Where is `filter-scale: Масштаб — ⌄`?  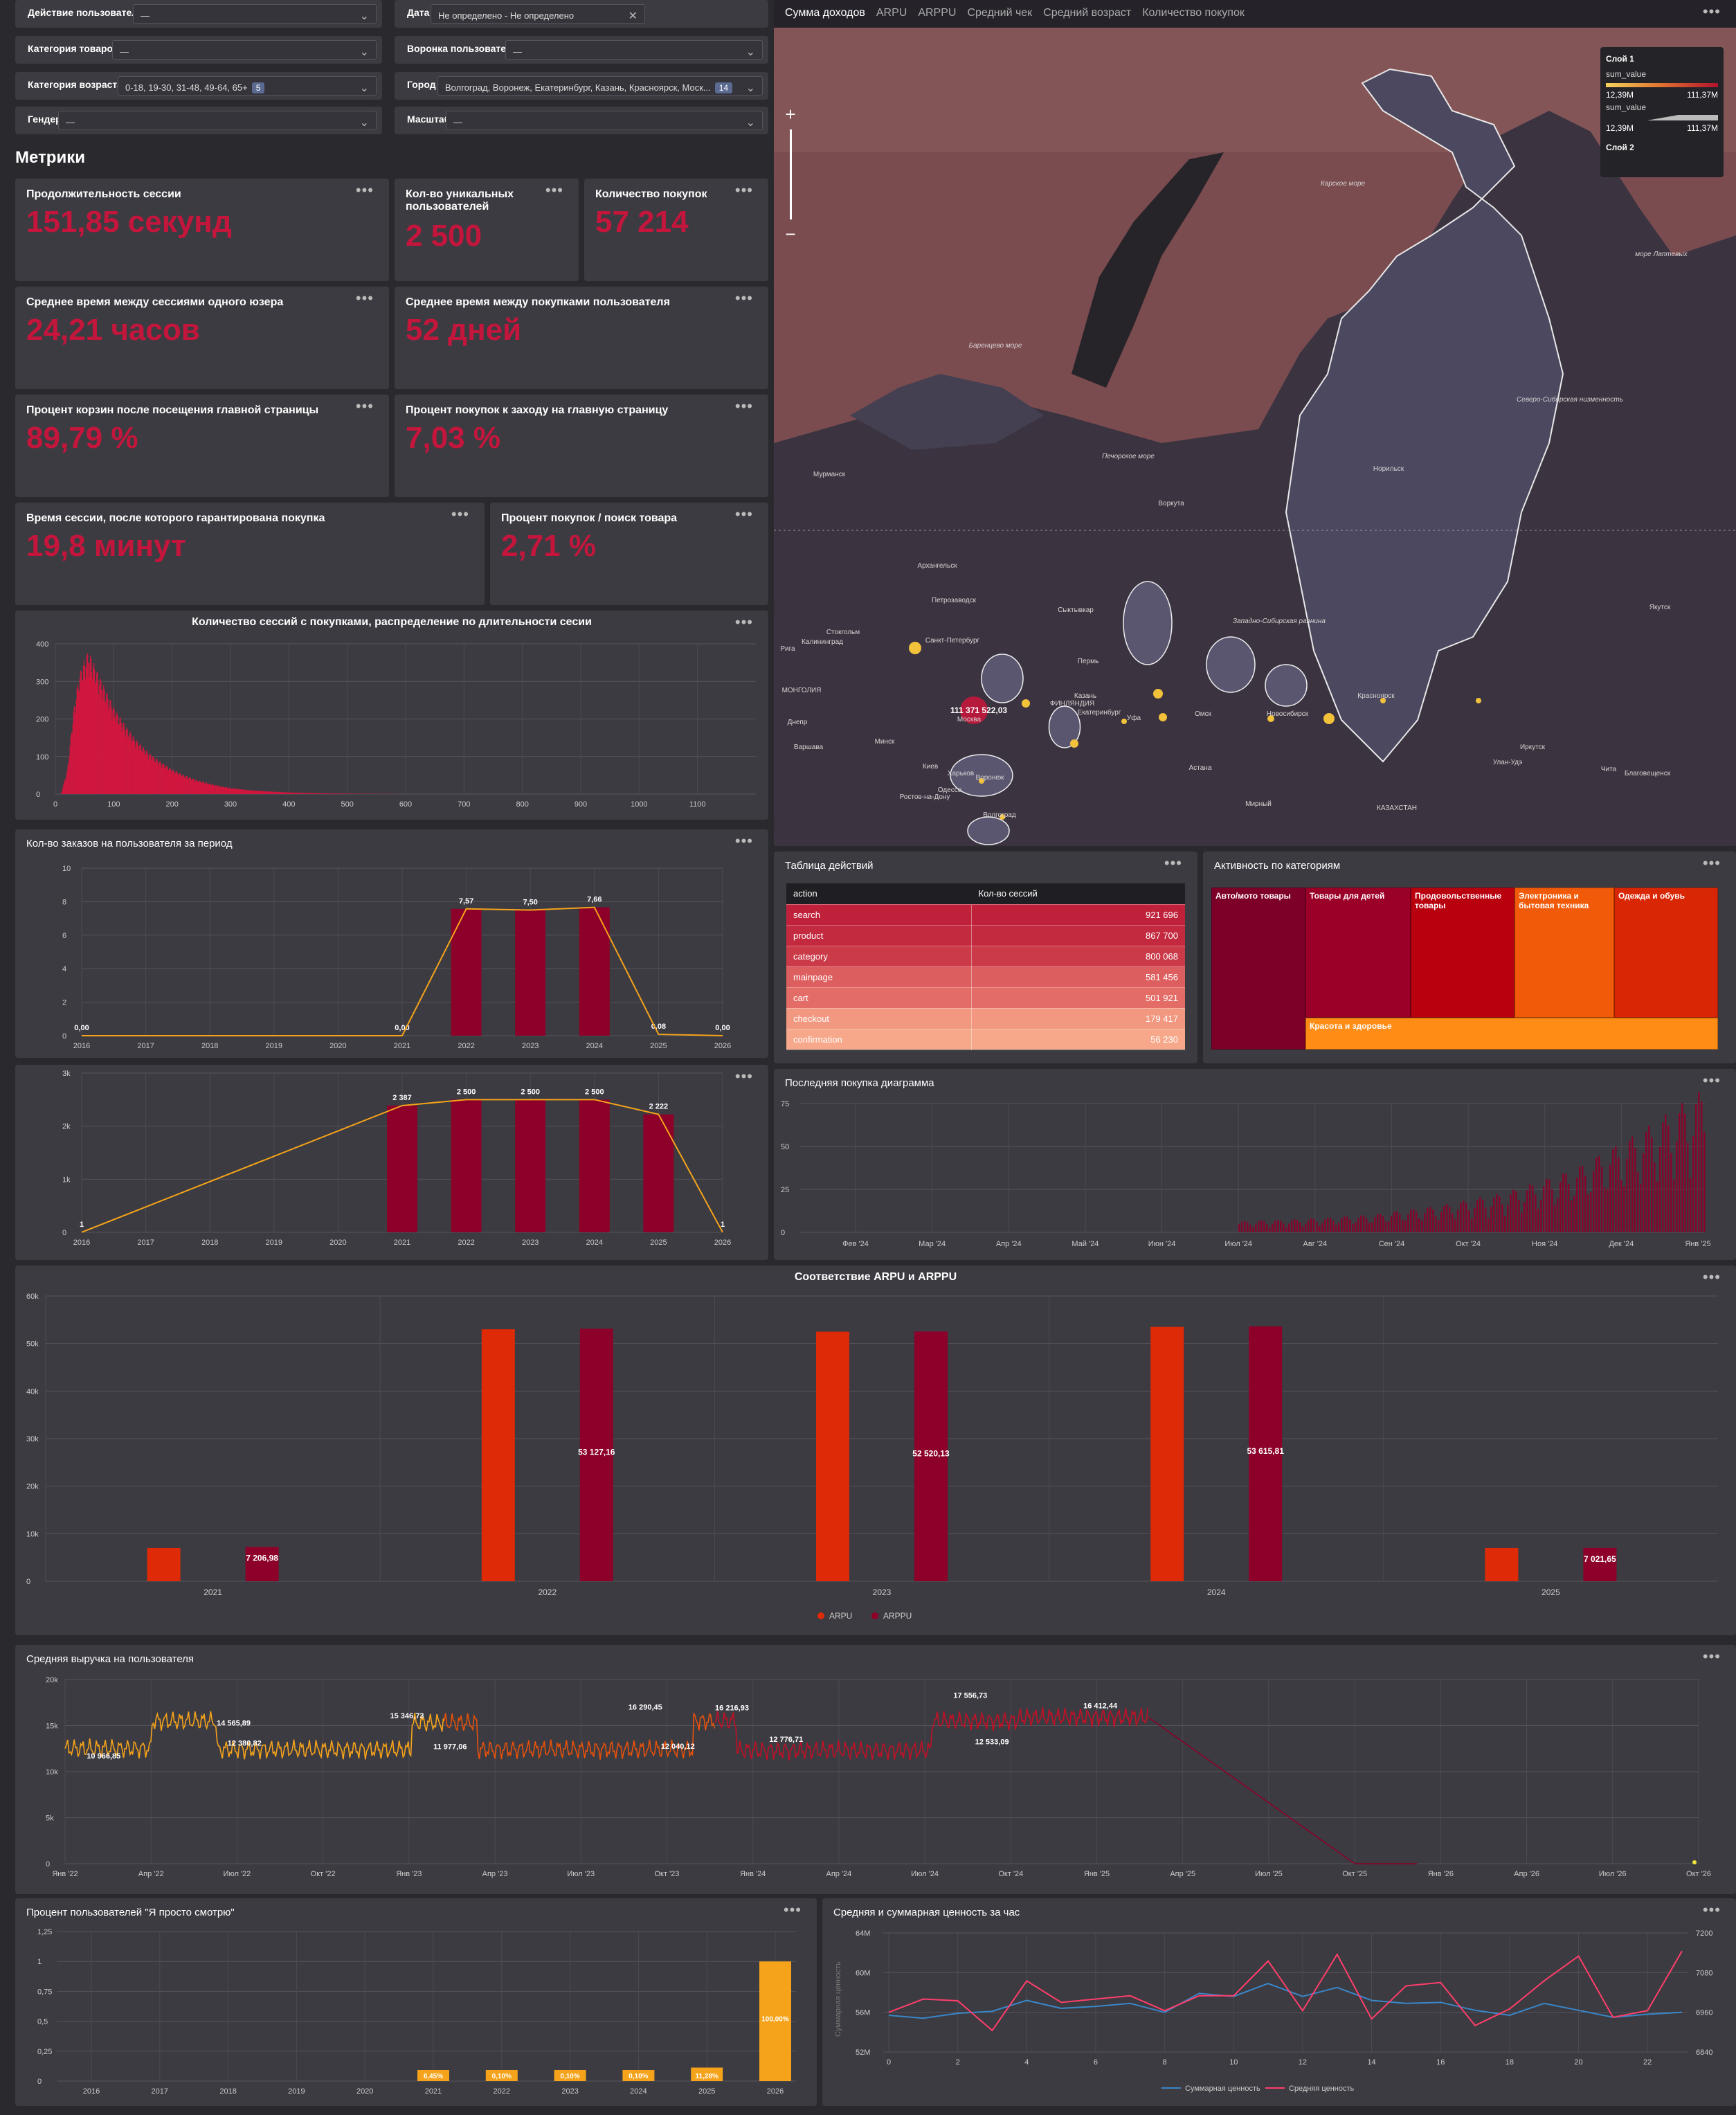 filter-scale: Масштаб — ⌄ is located at coordinates (582, 120).